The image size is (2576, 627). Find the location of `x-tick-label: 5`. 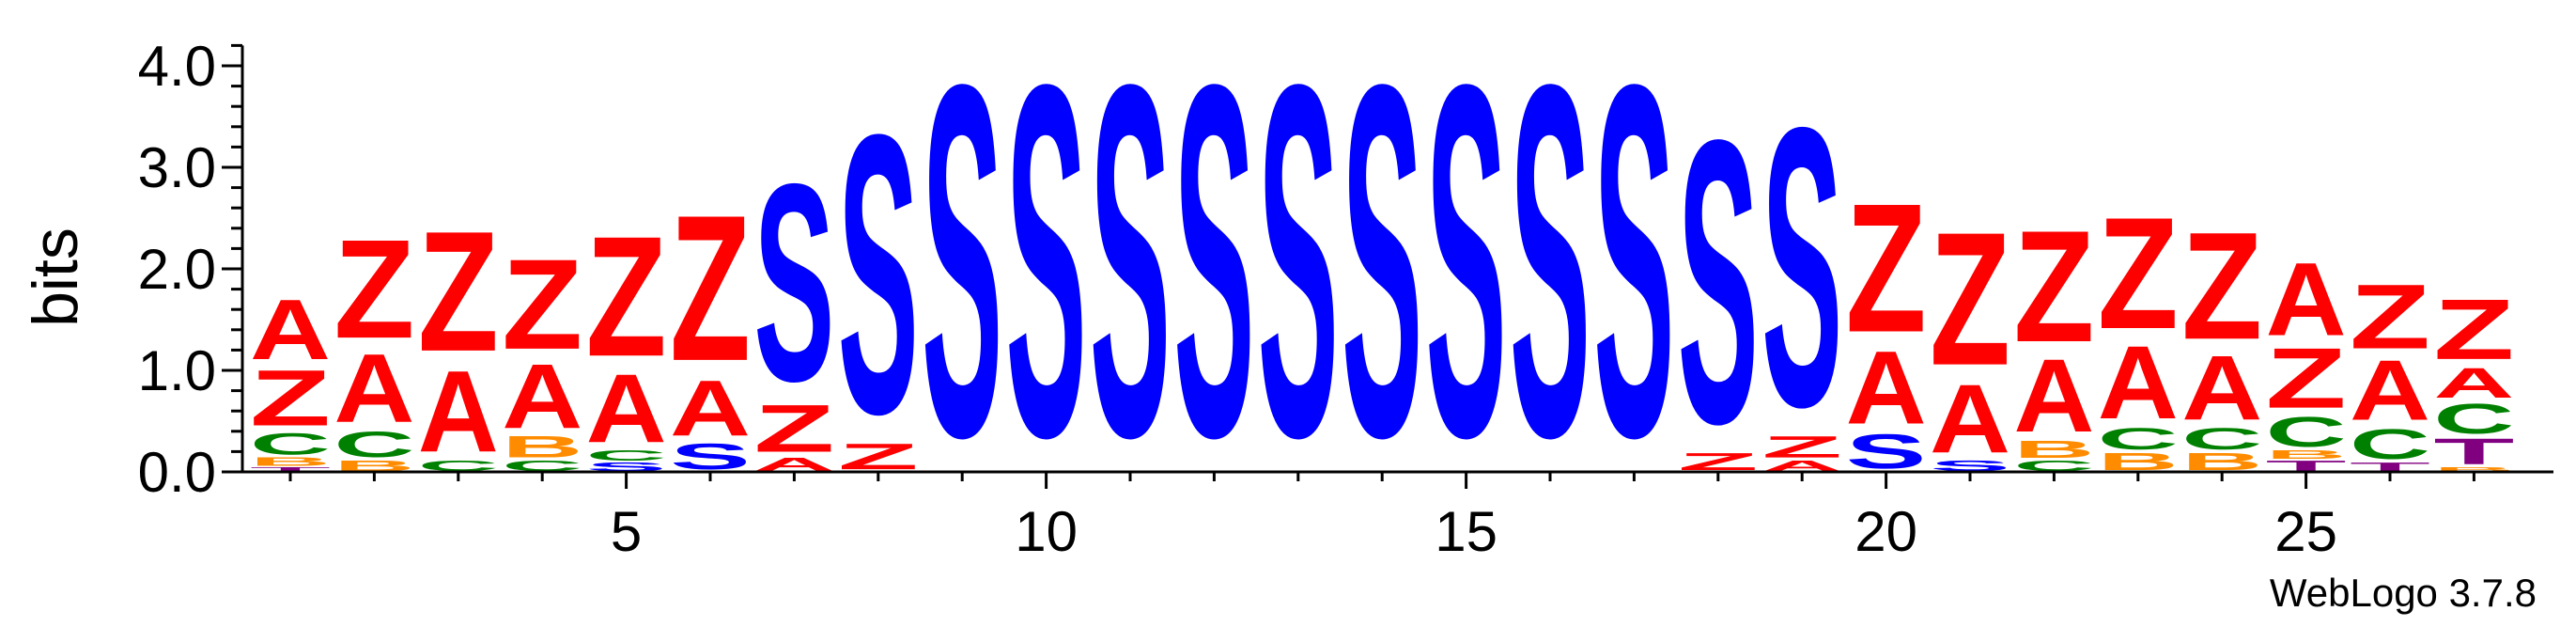

x-tick-label: 5 is located at coordinates (627, 531).